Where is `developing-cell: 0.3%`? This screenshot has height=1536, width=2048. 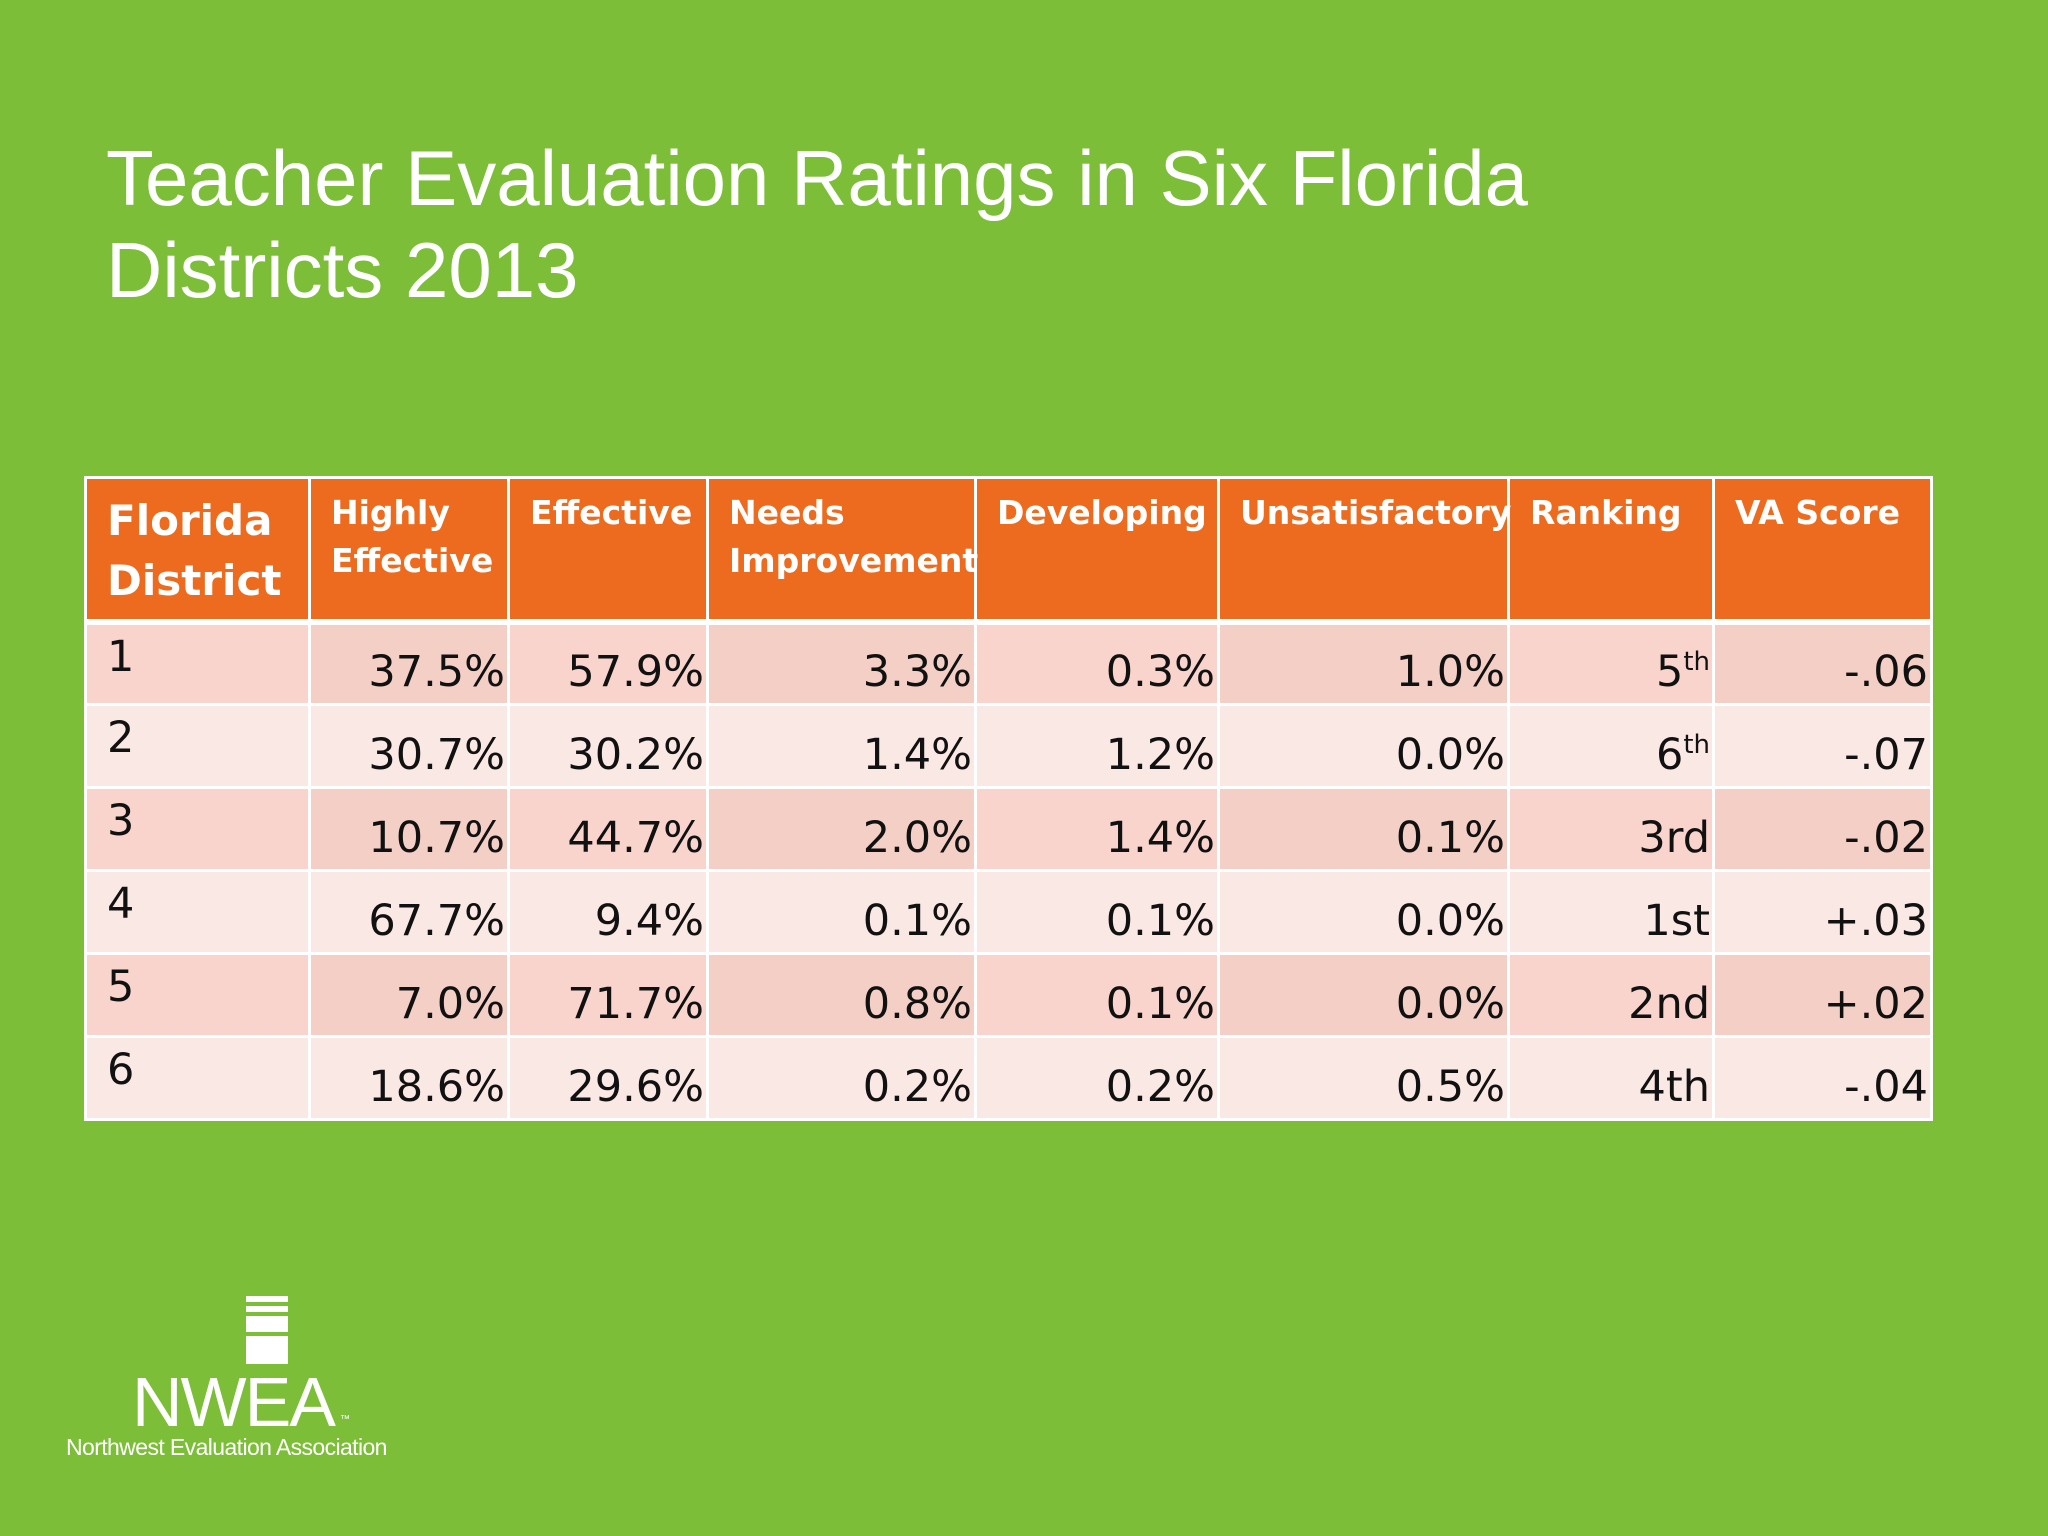
developing-cell: 0.3% is located at coordinates (1097, 663).